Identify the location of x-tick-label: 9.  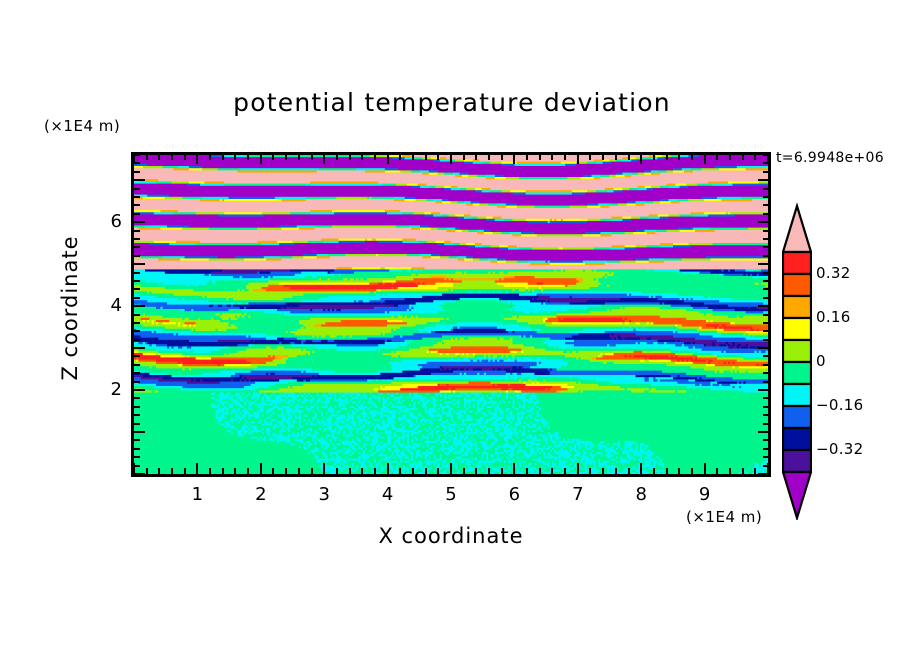
(704, 494).